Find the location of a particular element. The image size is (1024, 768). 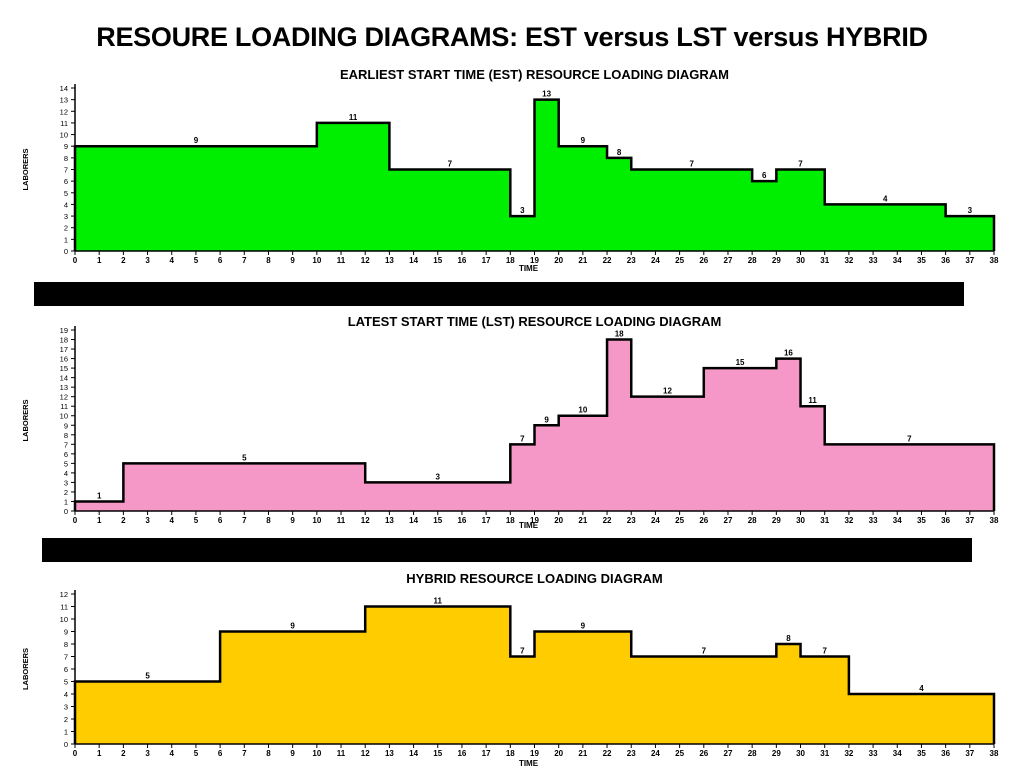

x-tick-label: 35 is located at coordinates (921, 753).